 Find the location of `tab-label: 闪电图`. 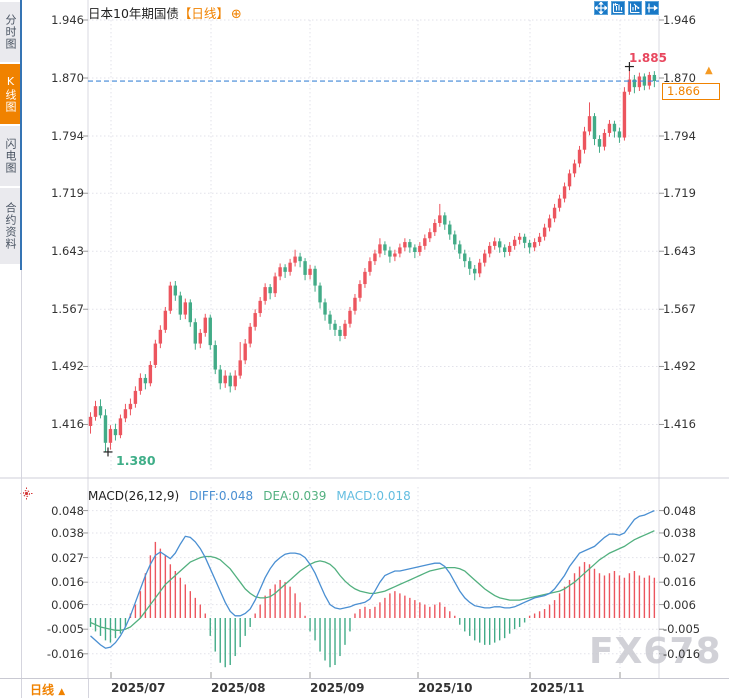

tab-label: 闪电图 is located at coordinates (10, 156).